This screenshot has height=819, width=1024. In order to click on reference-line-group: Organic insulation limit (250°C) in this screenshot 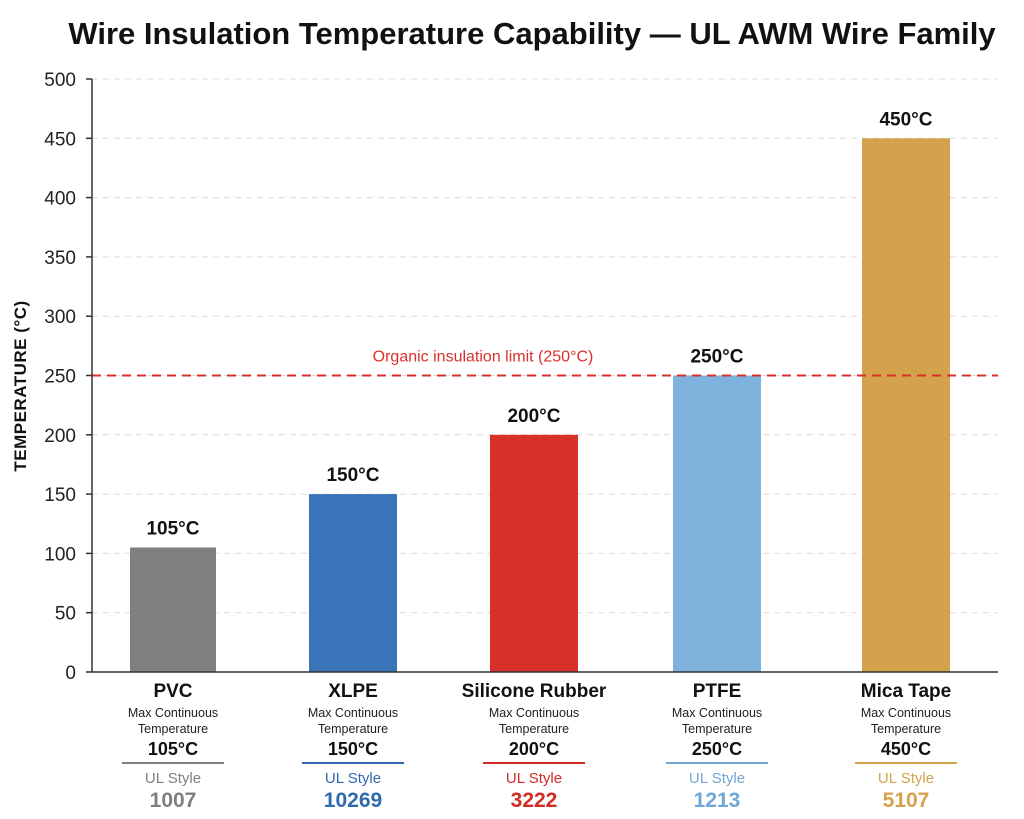, I will do `click(545, 363)`.